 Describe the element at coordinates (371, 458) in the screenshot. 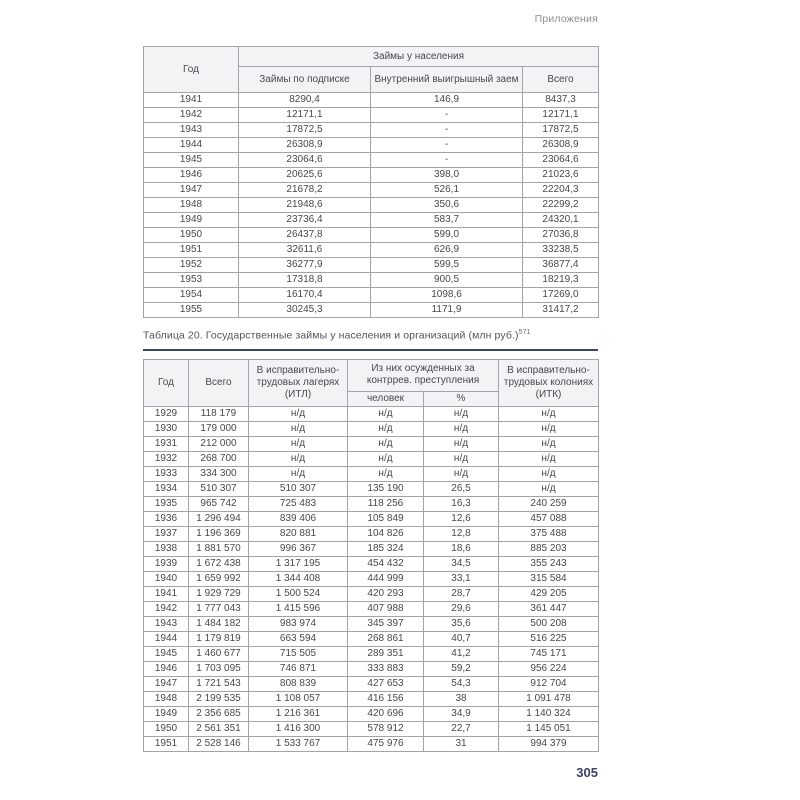

I see `table-row: 1932 268 700 н/д н/д н/д н/д` at that location.